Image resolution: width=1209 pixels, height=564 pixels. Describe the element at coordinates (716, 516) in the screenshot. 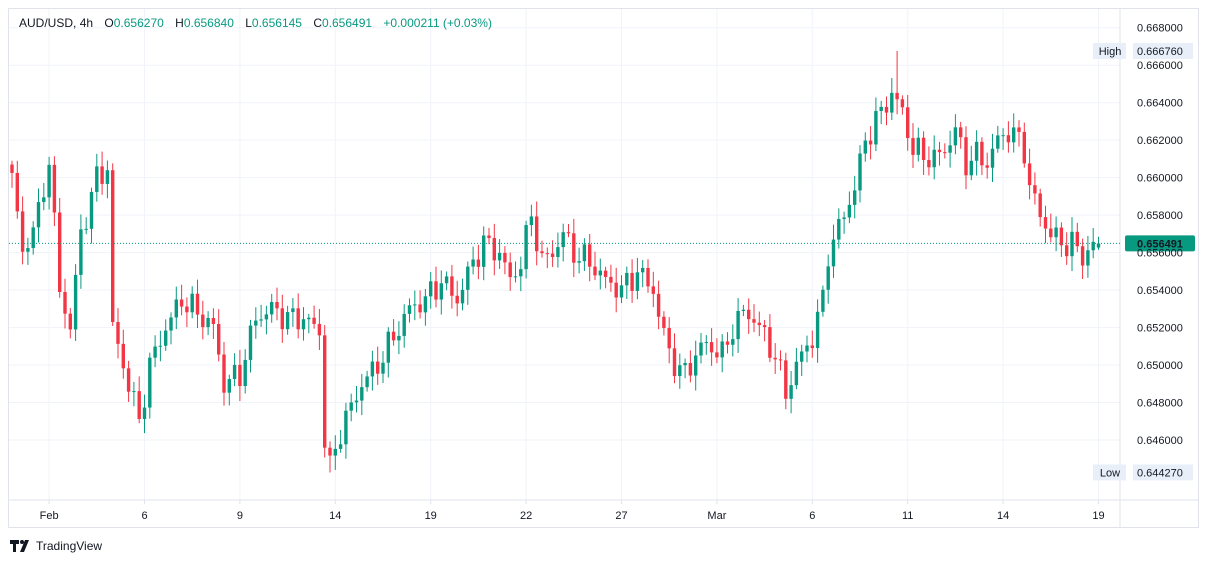

I see `time-tick-label: Mar` at that location.